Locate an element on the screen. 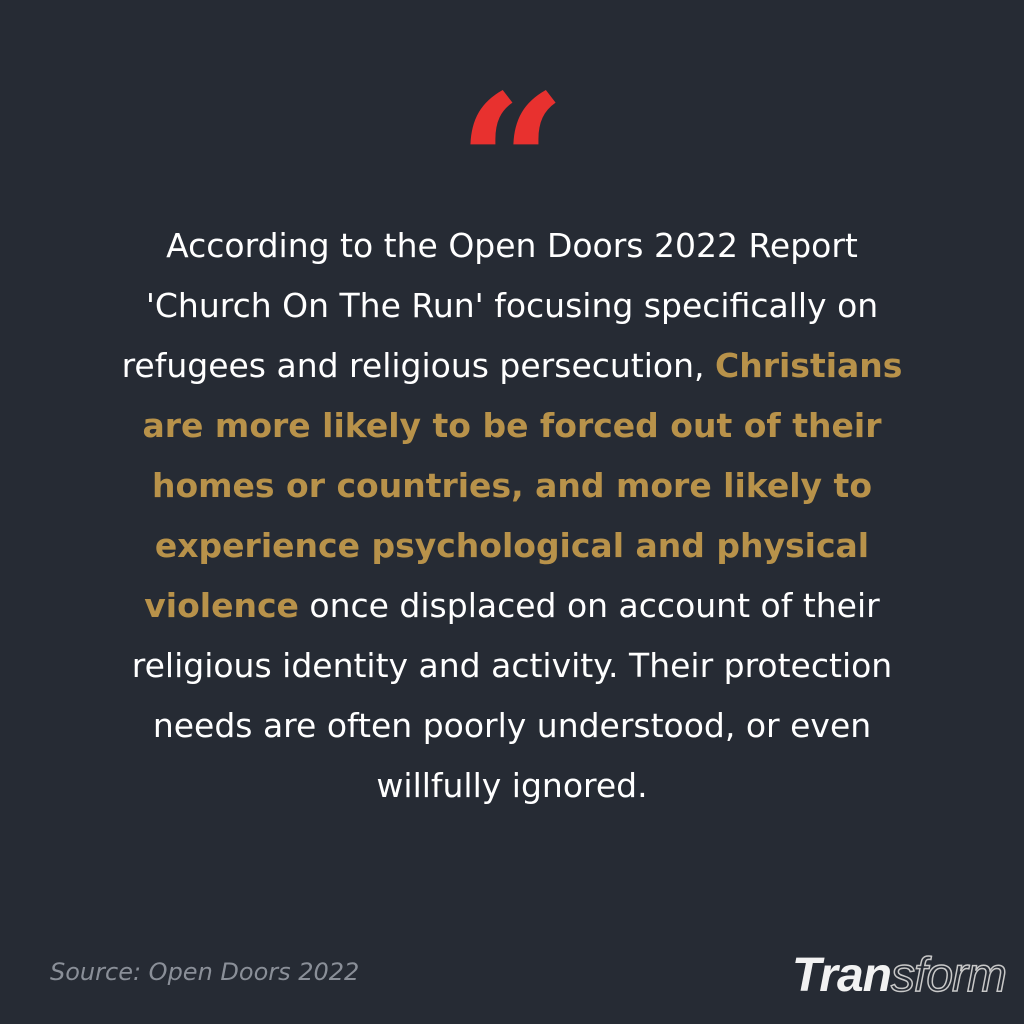 The width and height of the screenshot is (1024, 1024). logo-part-1: Tran is located at coordinates (841, 975).